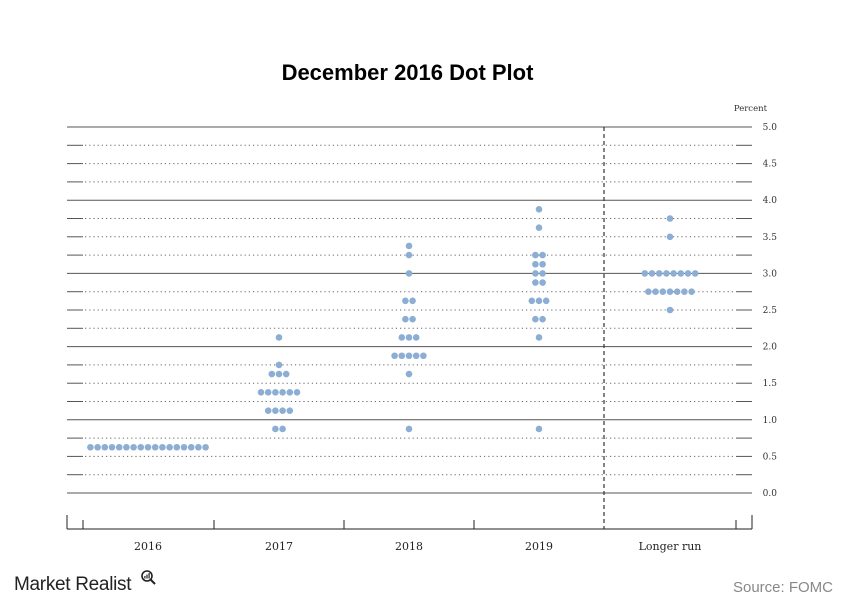 This screenshot has width=841, height=600. Describe the element at coordinates (148, 546) in the screenshot. I see `x-category-label: 2016` at that location.